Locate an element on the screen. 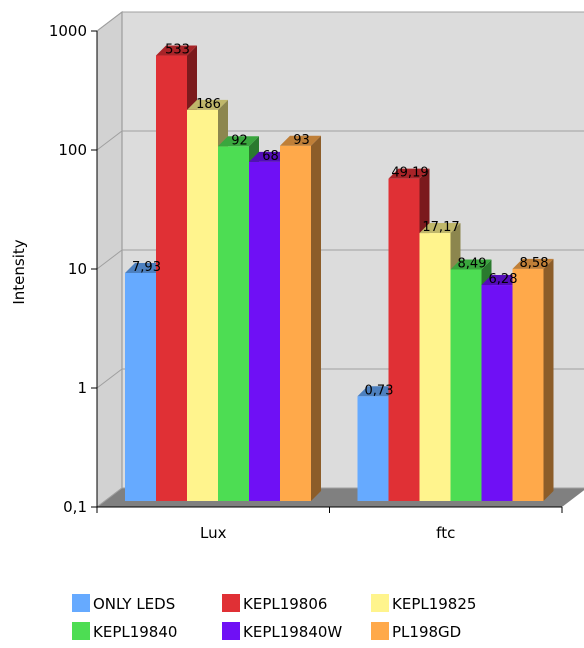 The image size is (584, 648). x-tick-label: ftc is located at coordinates (445, 533).